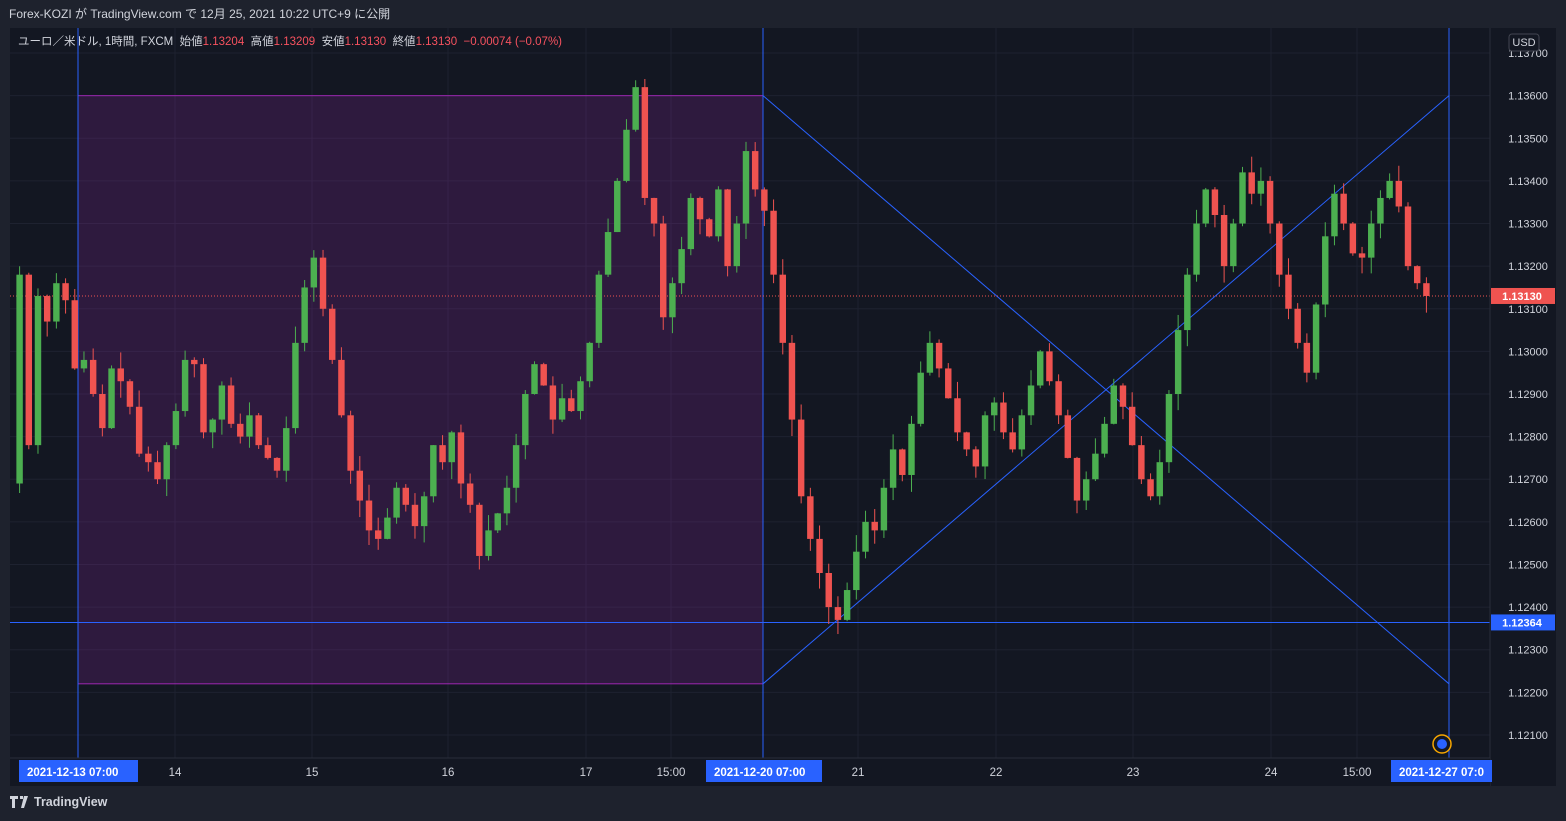  What do you see at coordinates (1528, 693) in the screenshot?
I see `price-tick-label: 1.12200` at bounding box center [1528, 693].